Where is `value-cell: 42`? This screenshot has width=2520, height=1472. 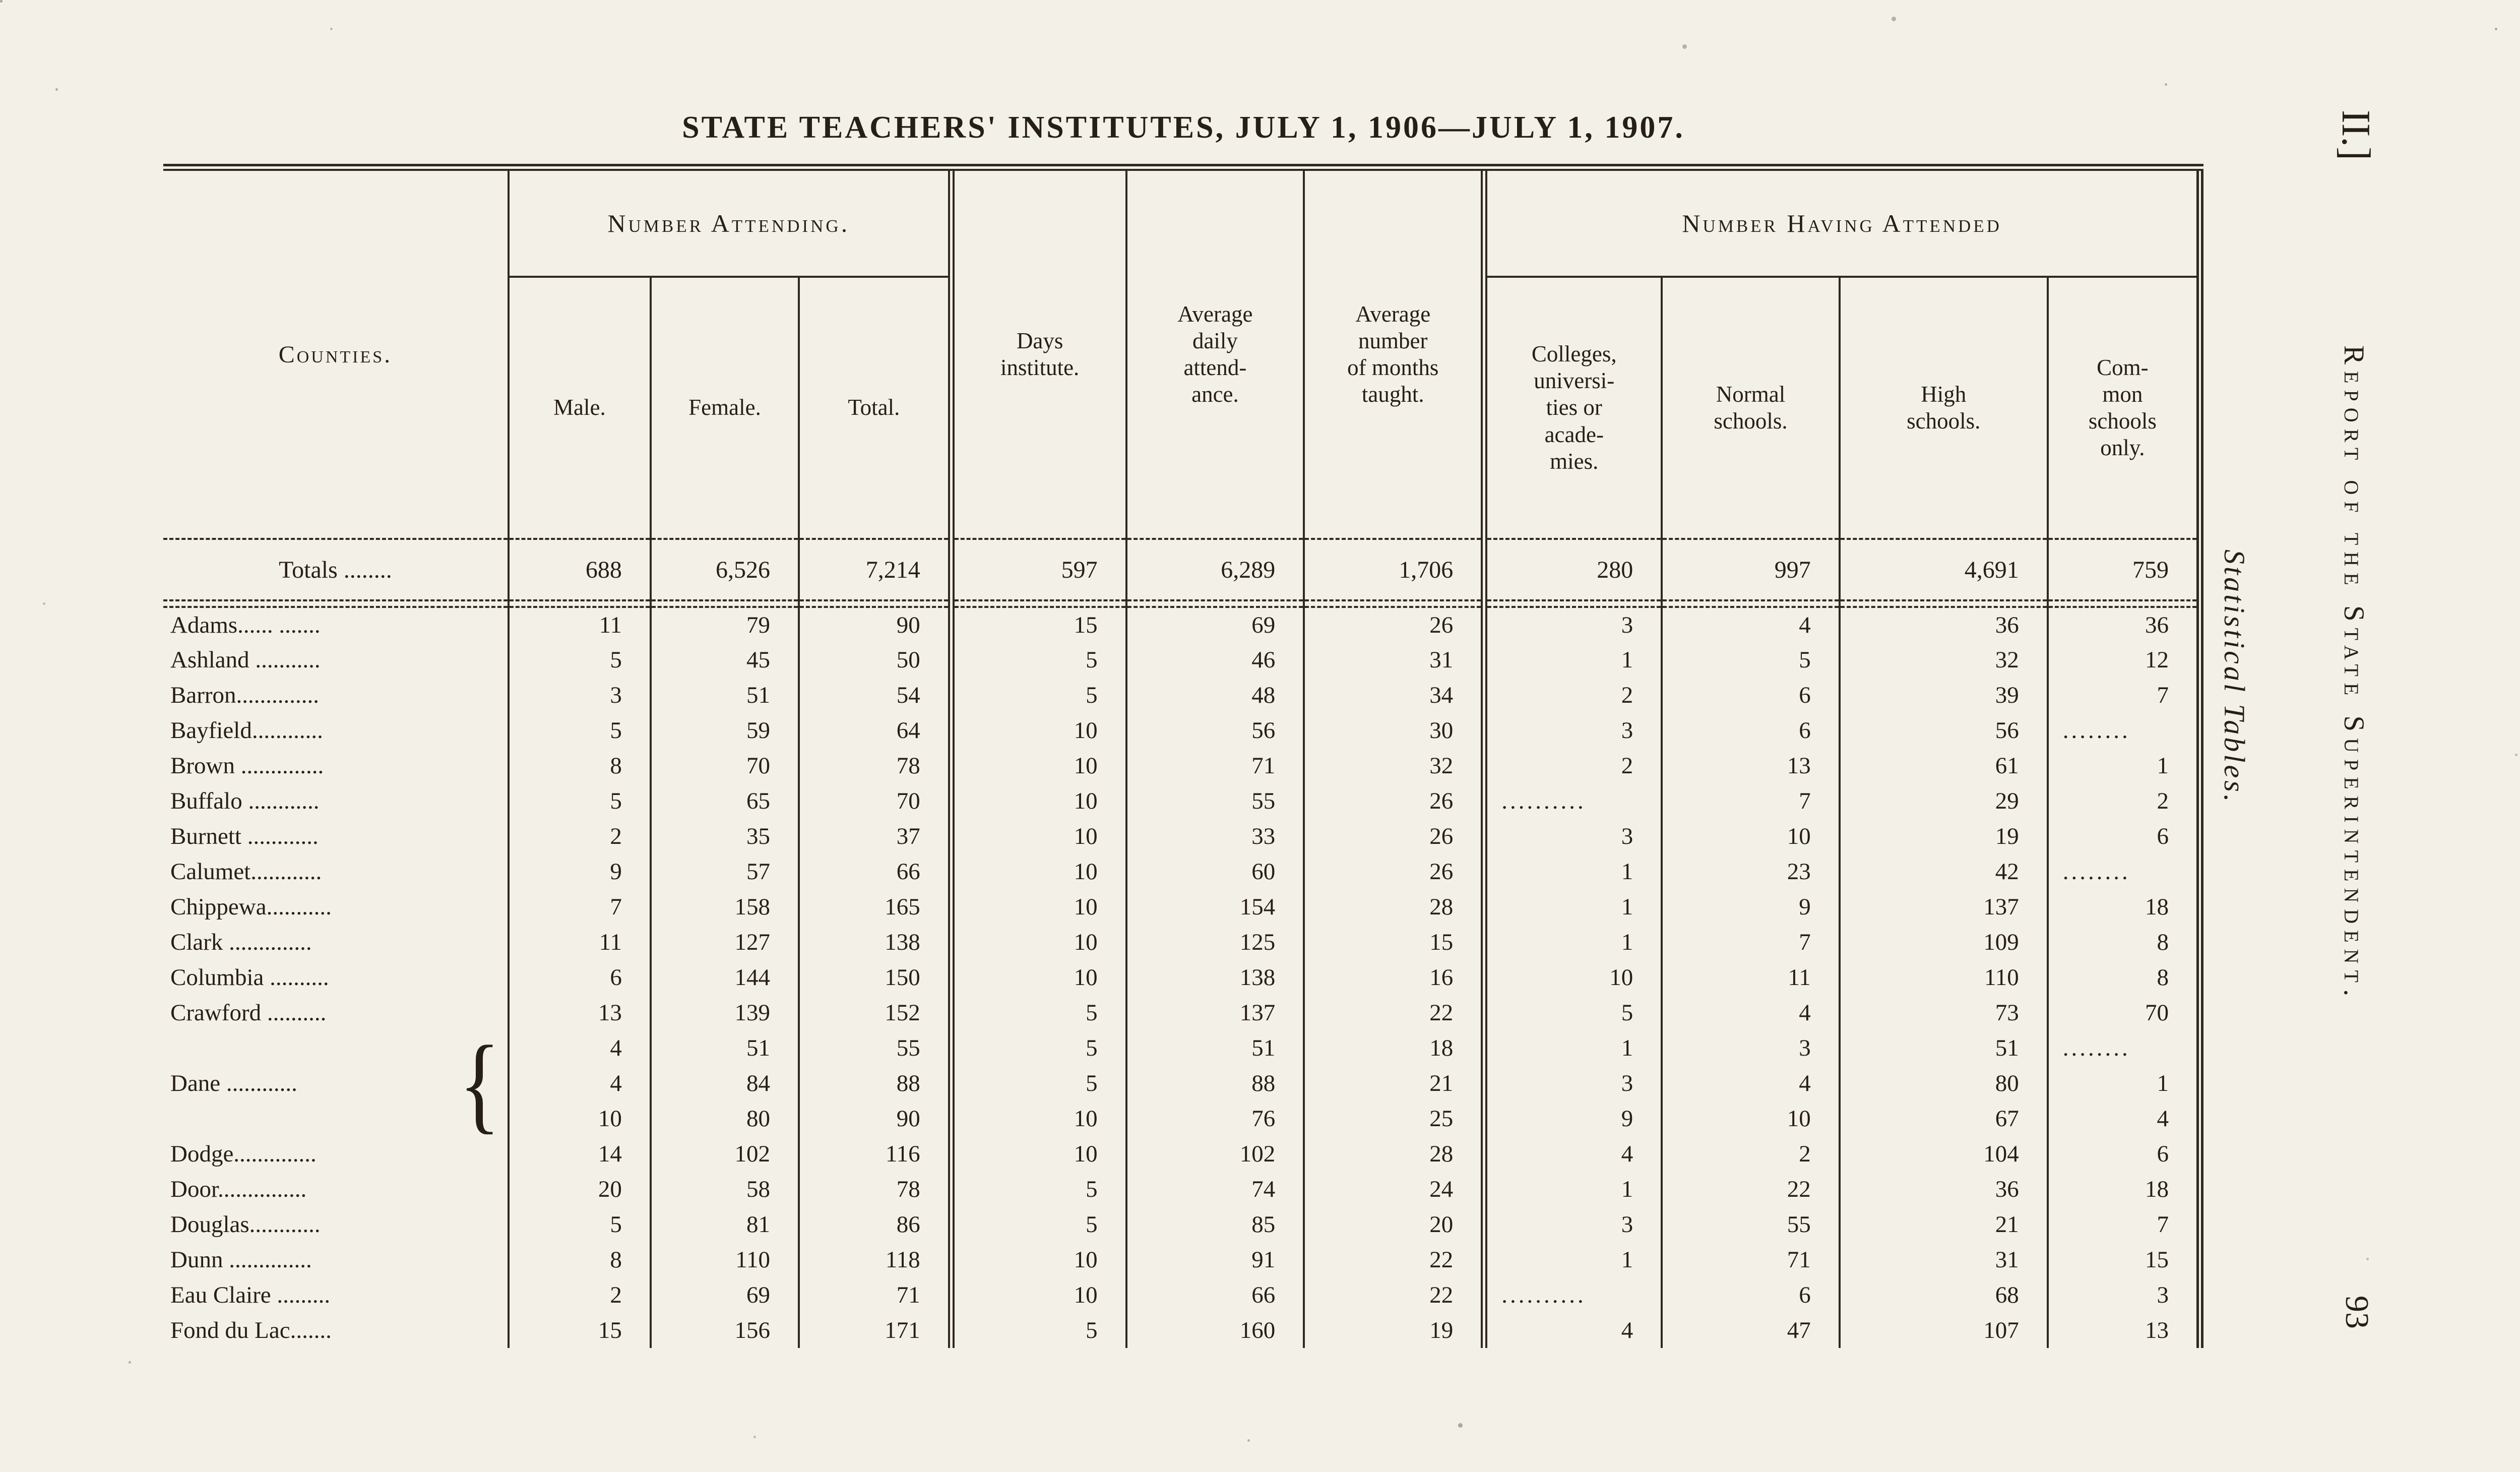
value-cell: 42 is located at coordinates (1943, 872).